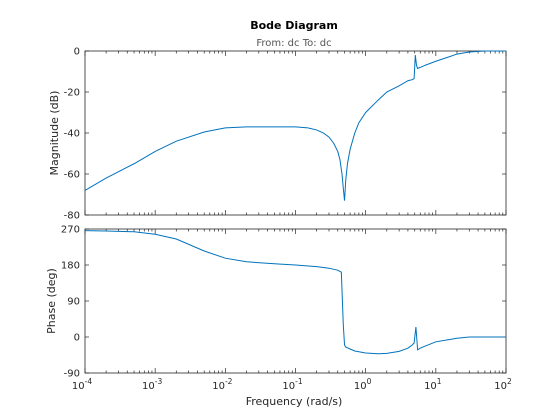 This screenshot has height=420, width=560. I want to click on x-tick-label: 10⁻³, so click(152, 384).